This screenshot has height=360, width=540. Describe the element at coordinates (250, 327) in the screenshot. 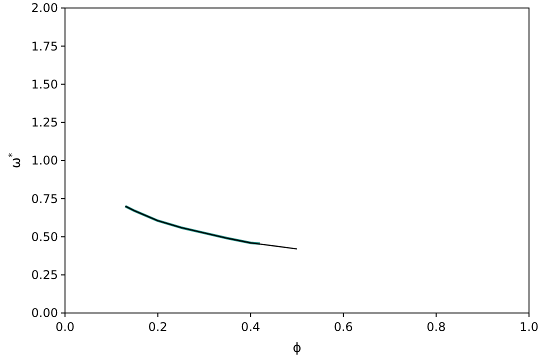

I see `x-tick-label: 0.4` at that location.